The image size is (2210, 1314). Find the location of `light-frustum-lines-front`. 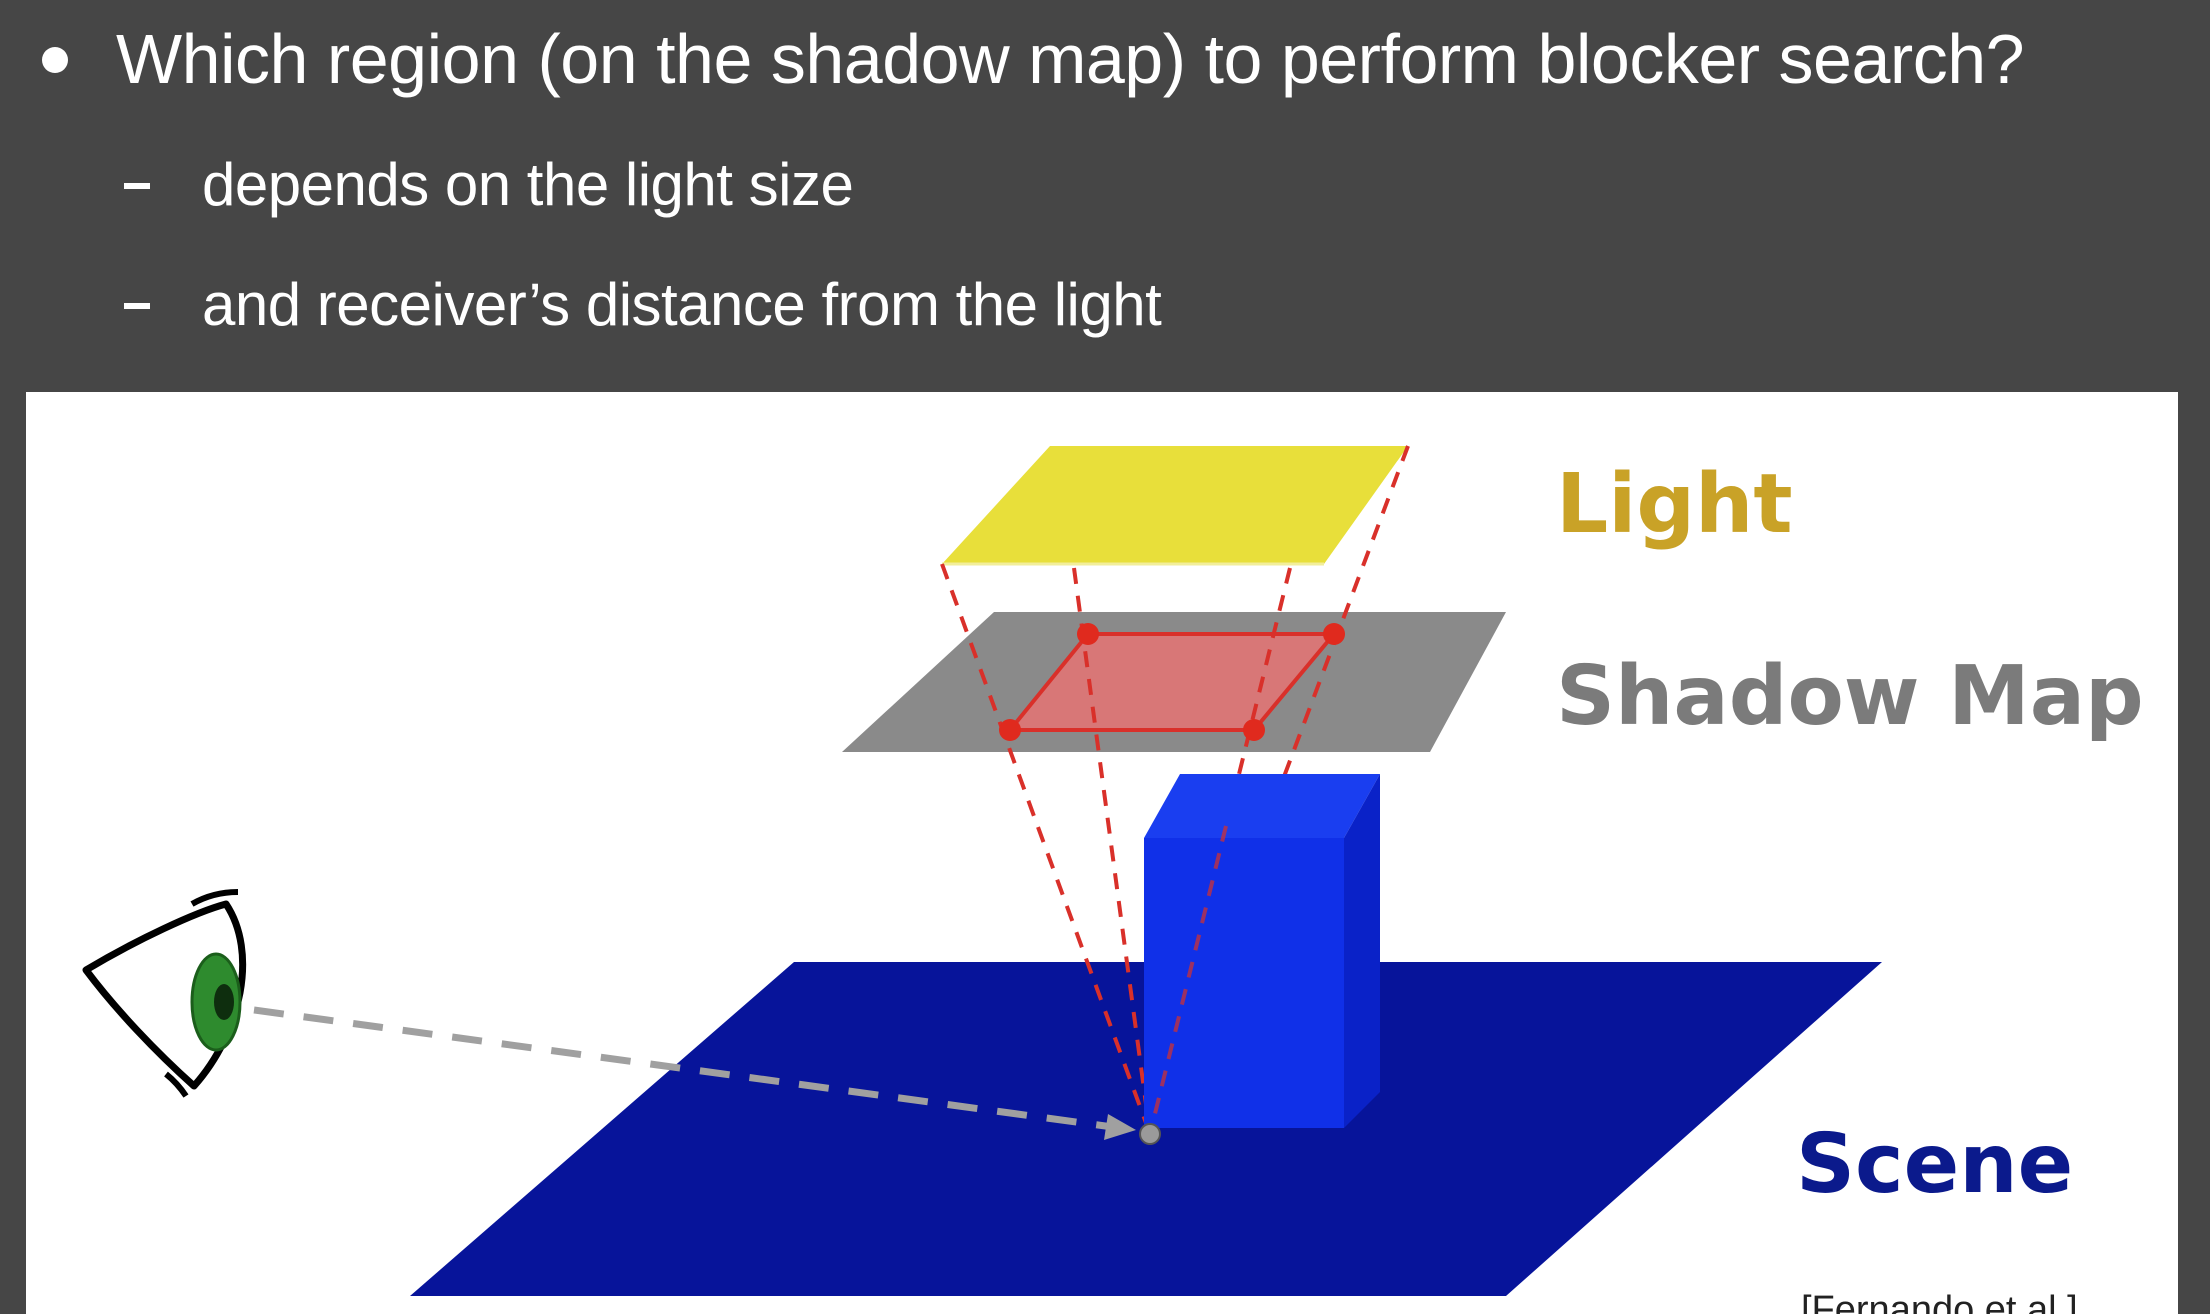

light-frustum-lines-front is located at coordinates (1188, 980).